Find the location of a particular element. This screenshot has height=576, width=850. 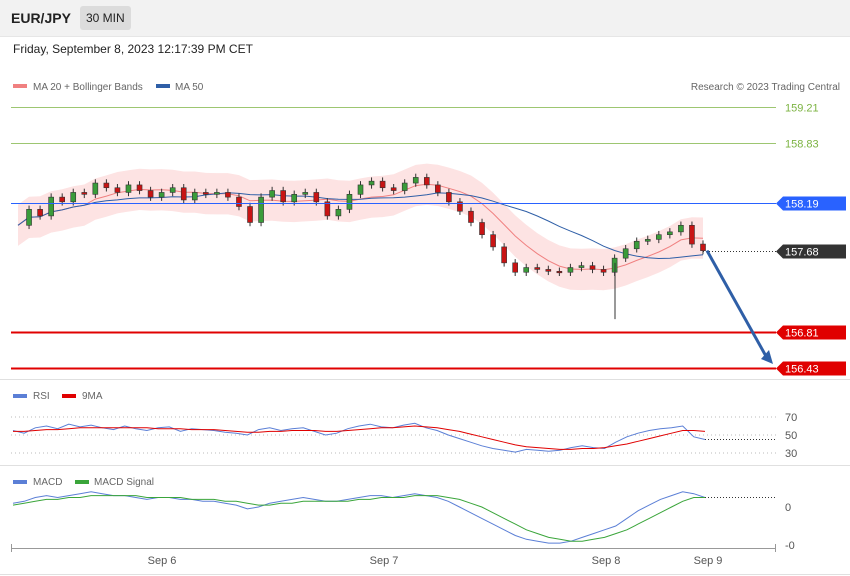

macd-signal-legend-label: MACD Signal is located at coordinates (124, 482).